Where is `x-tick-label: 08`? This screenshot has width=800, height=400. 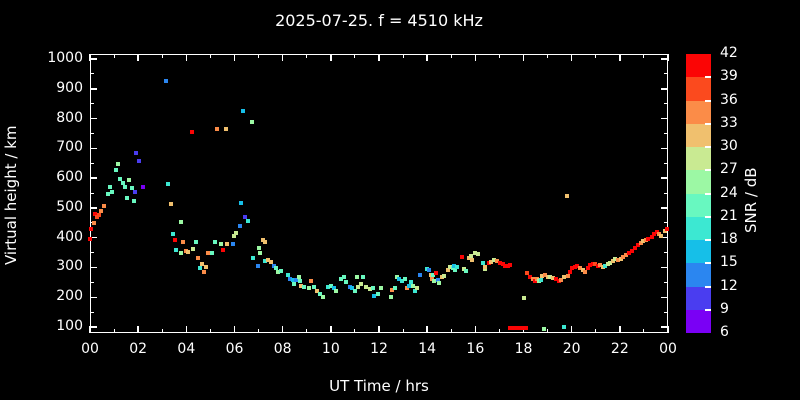
x-tick-label: 08 is located at coordinates (282, 349).